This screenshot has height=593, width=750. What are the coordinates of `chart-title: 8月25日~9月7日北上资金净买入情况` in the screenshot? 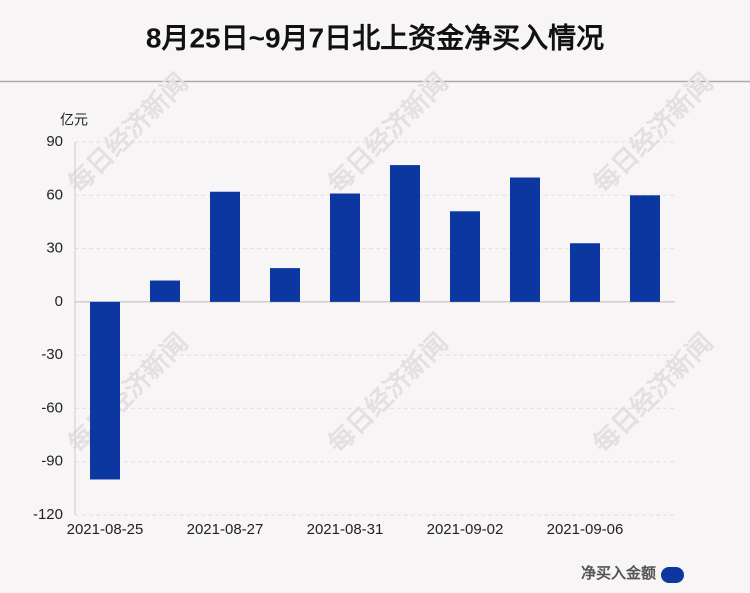 It's located at (375, 37).